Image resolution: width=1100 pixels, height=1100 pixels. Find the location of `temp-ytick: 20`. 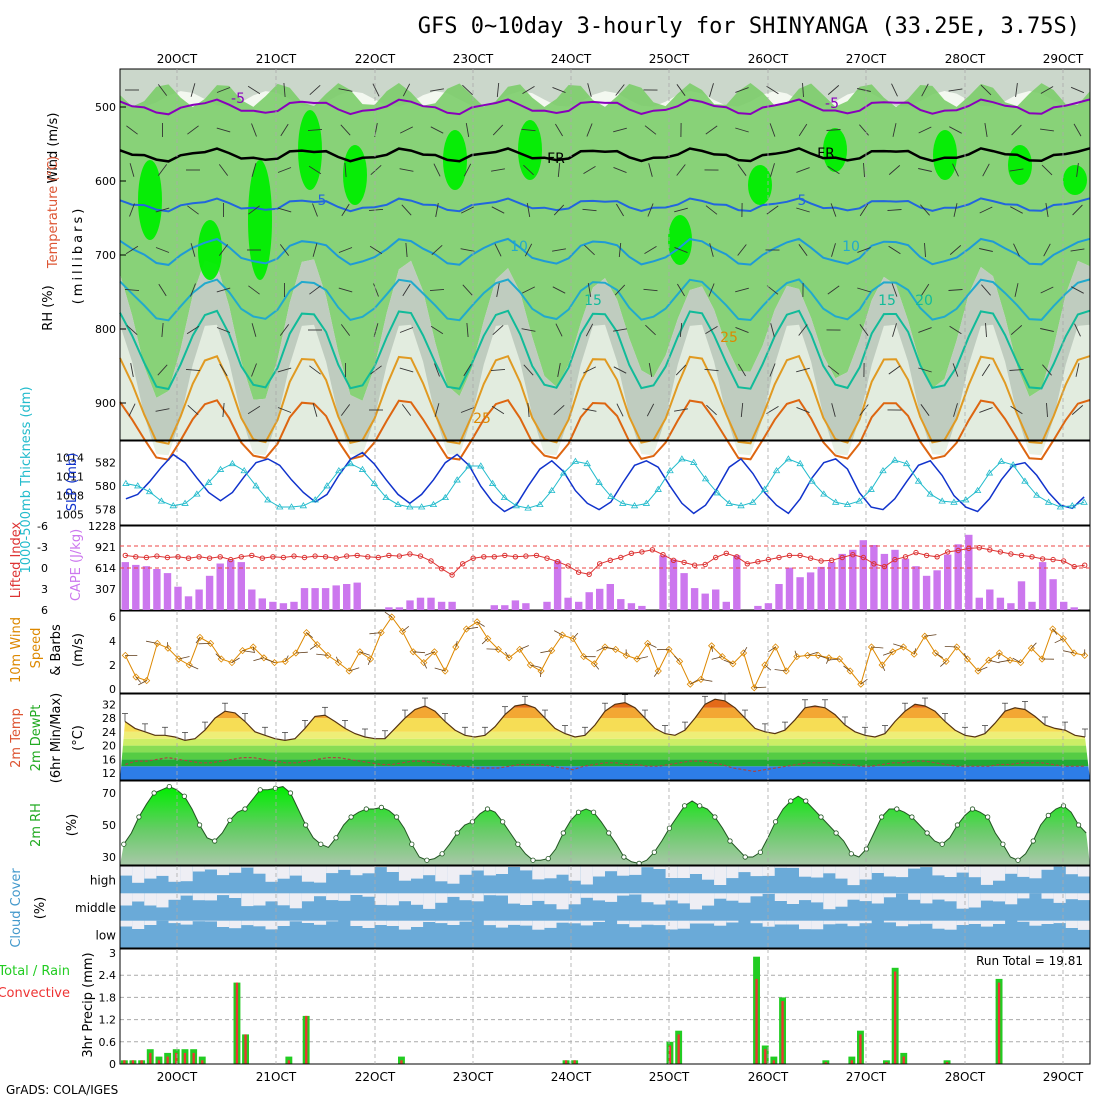

temp-ytick: 20 is located at coordinates (109, 746).